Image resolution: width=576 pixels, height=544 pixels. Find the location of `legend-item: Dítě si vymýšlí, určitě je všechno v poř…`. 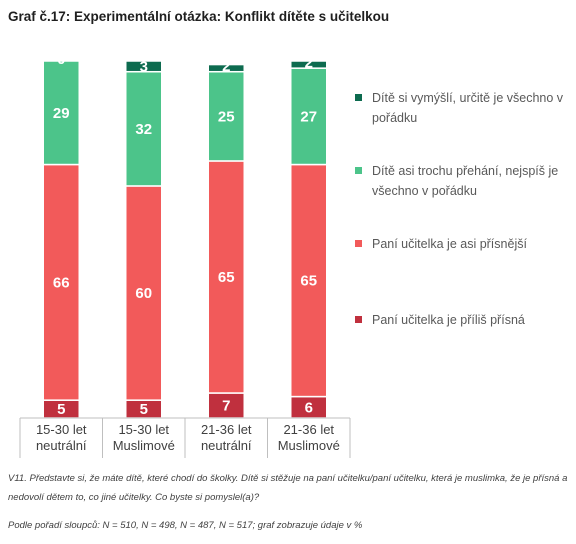

legend-item: Dítě si vymýšlí, určitě je všechno v poř… is located at coordinates (463, 108).